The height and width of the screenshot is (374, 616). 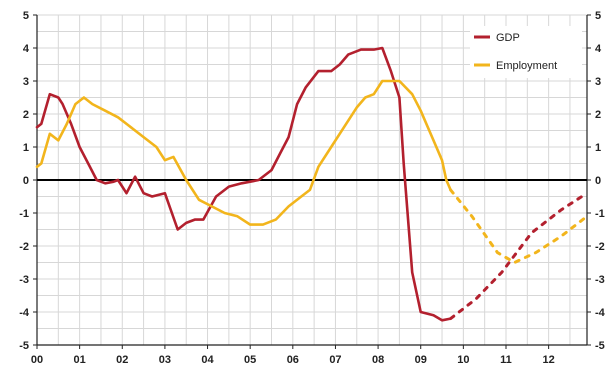 What do you see at coordinates (24, 346) in the screenshot?
I see `y-tick-label-left: -5` at bounding box center [24, 346].